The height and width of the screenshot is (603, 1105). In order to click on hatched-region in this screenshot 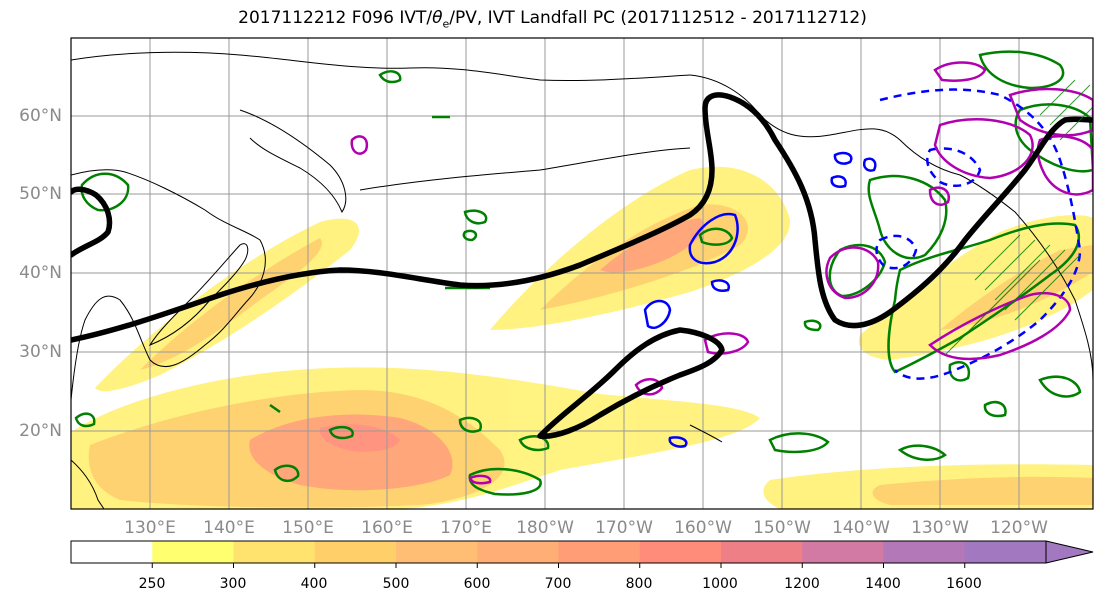, I will do `click(1018, 217)`.